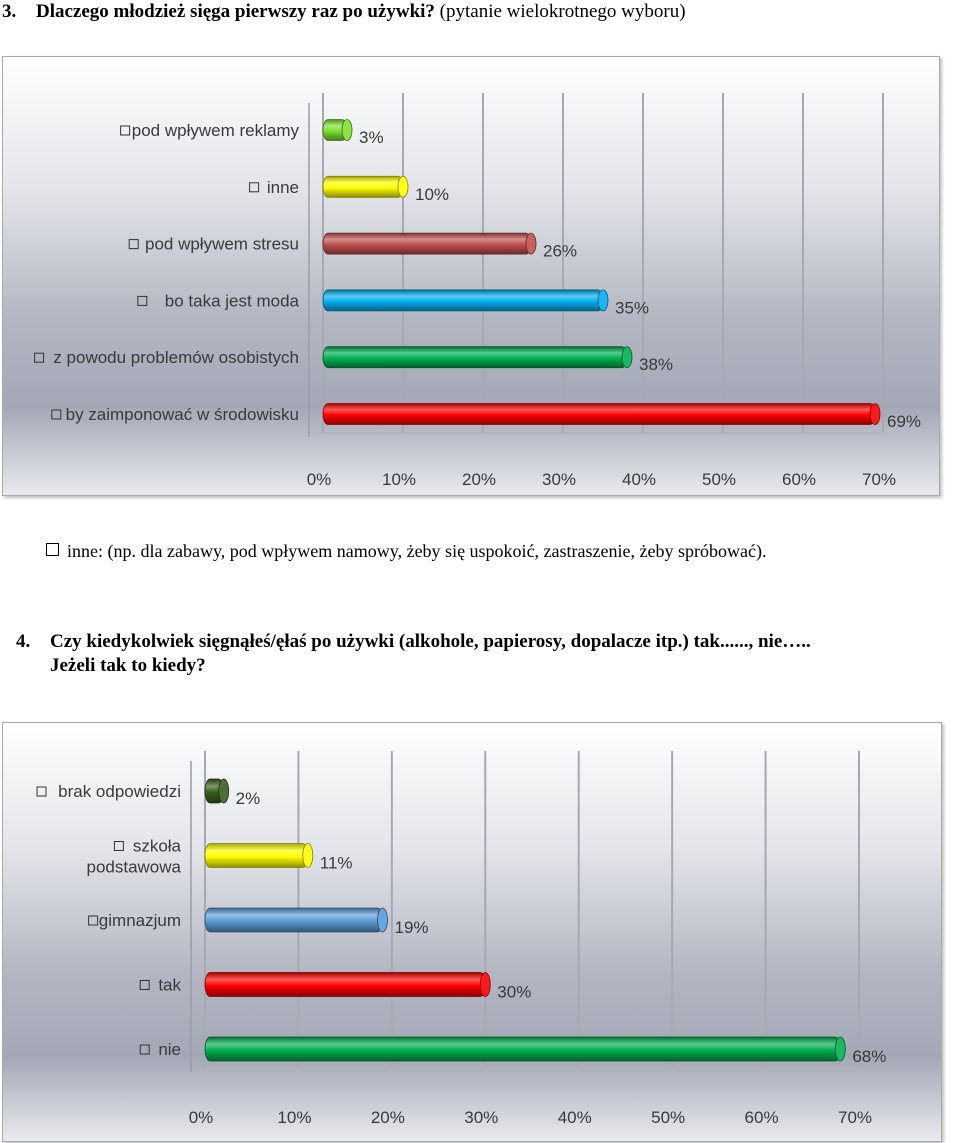 This screenshot has height=1143, width=960. Describe the element at coordinates (216, 130) in the screenshot. I see `category-label: pod wpływem reklamy` at that location.